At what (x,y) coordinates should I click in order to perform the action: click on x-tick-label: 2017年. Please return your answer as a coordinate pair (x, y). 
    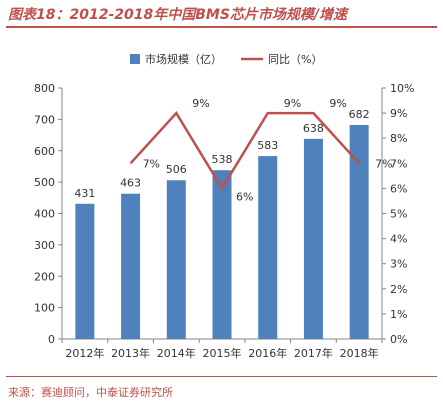
    Looking at the image, I should click on (313, 353).